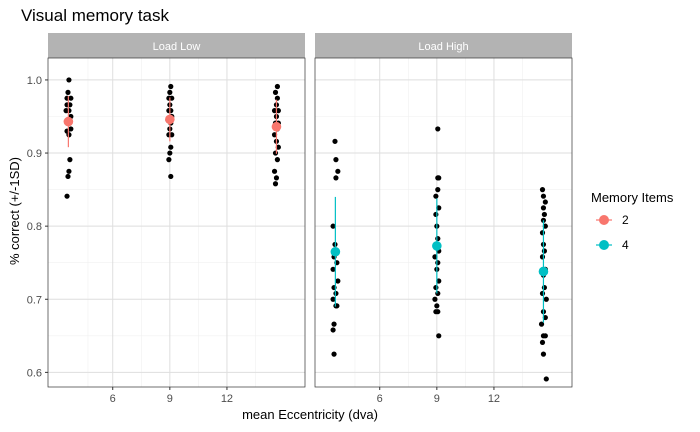 This screenshot has width=700, height=432. I want to click on x-tick-label: 6, so click(113, 399).